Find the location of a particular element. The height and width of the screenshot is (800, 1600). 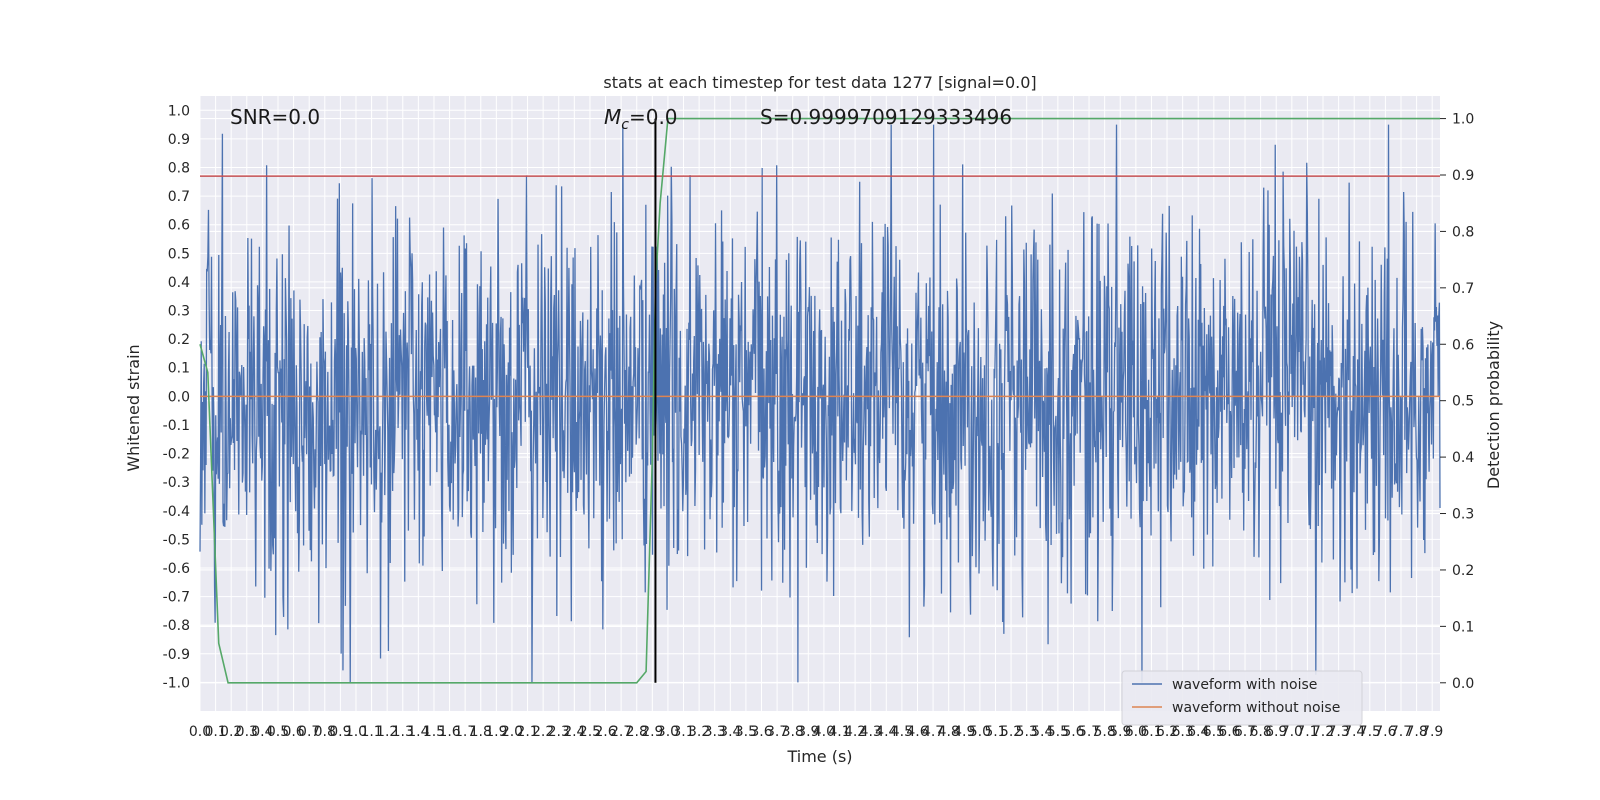

mc-symbol: M is located at coordinates (612, 117).